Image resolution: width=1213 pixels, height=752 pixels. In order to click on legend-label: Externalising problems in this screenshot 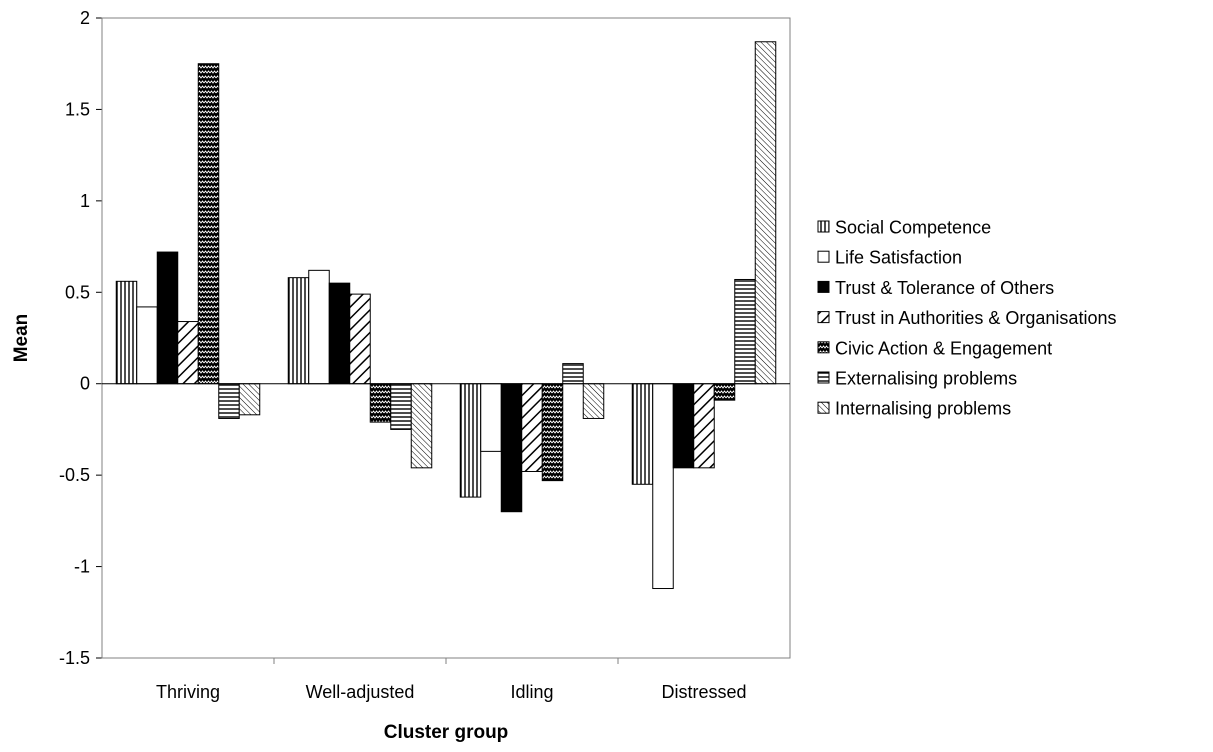, I will do `click(926, 379)`.